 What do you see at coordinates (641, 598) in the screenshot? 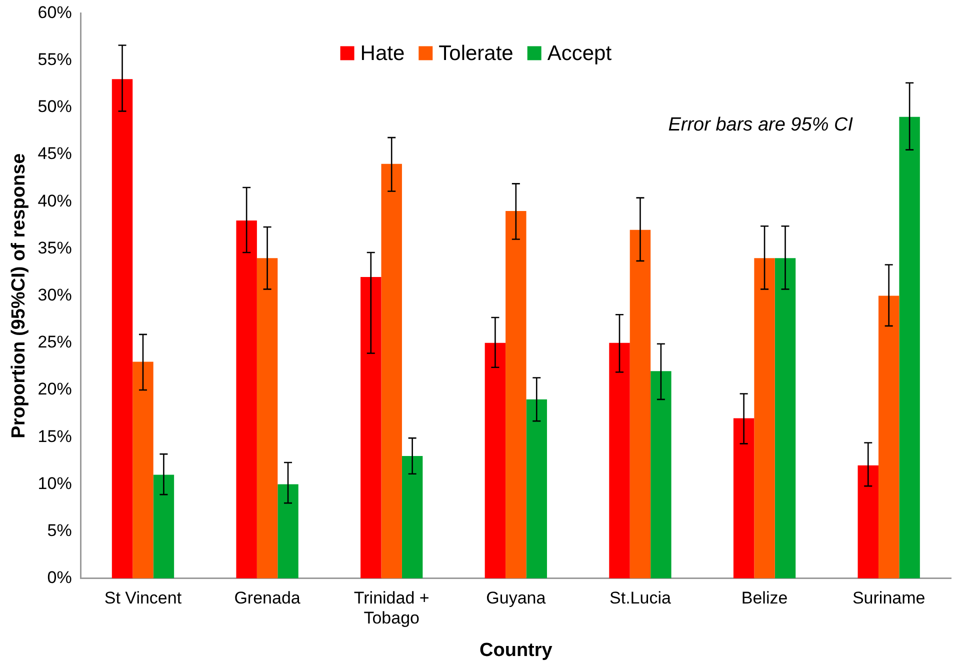
I see `x-tick-label: St.Lucia` at bounding box center [641, 598].